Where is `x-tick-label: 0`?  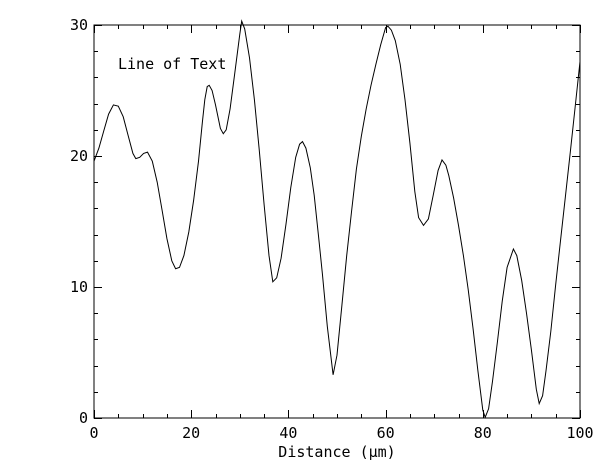
x-tick-label: 0 is located at coordinates (93, 433).